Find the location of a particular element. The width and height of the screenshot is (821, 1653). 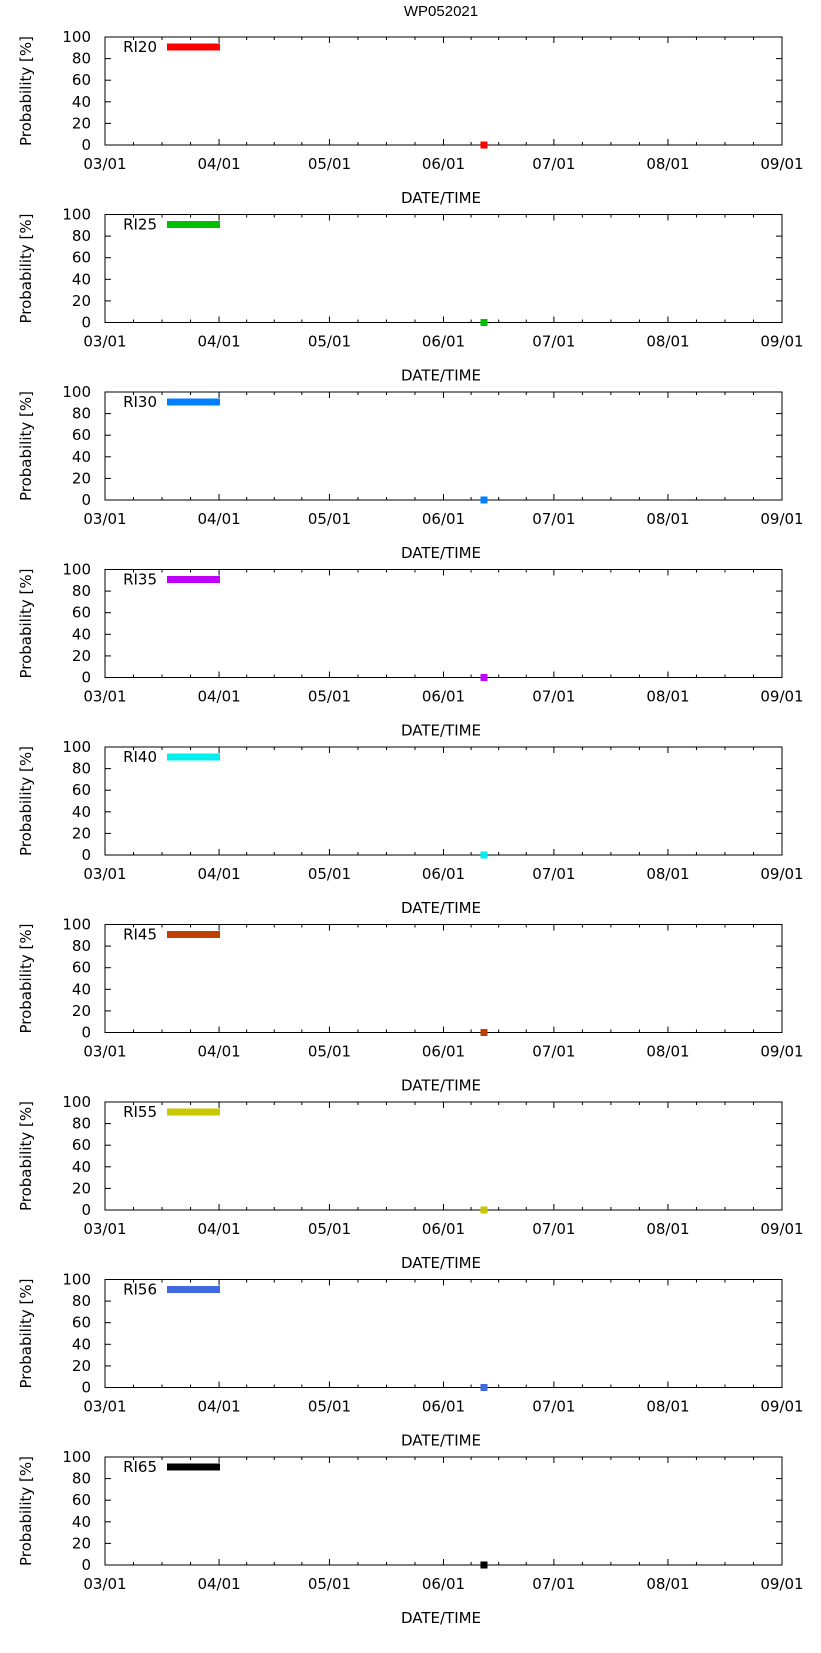

legend-label: RI56 is located at coordinates (140, 1290).